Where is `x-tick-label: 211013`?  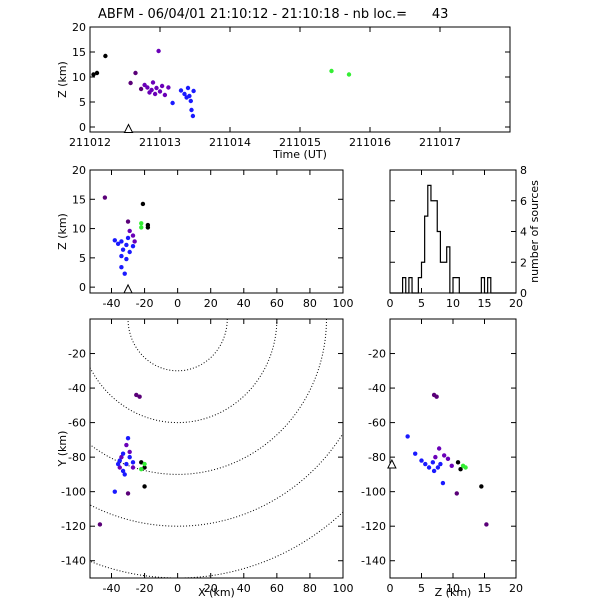
x-tick-label: 211013 is located at coordinates (160, 142).